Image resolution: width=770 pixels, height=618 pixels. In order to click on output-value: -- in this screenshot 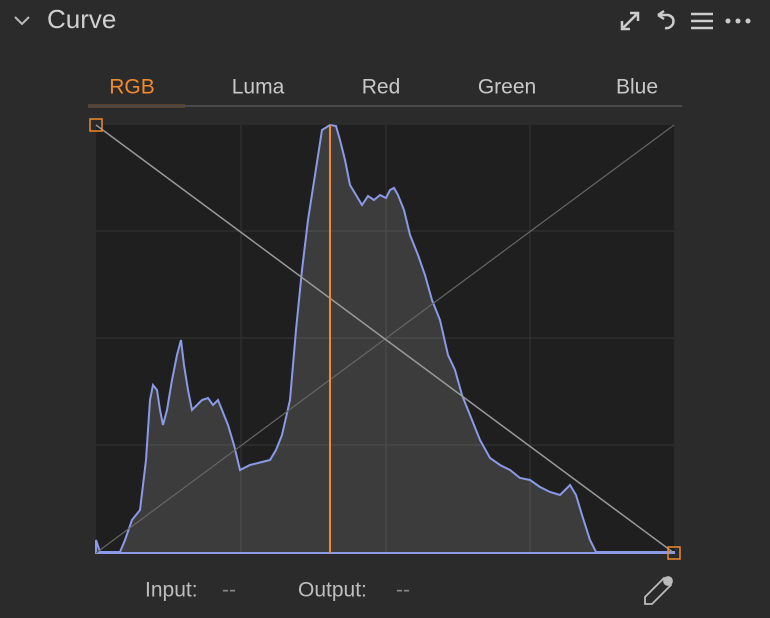, I will do `click(403, 590)`.